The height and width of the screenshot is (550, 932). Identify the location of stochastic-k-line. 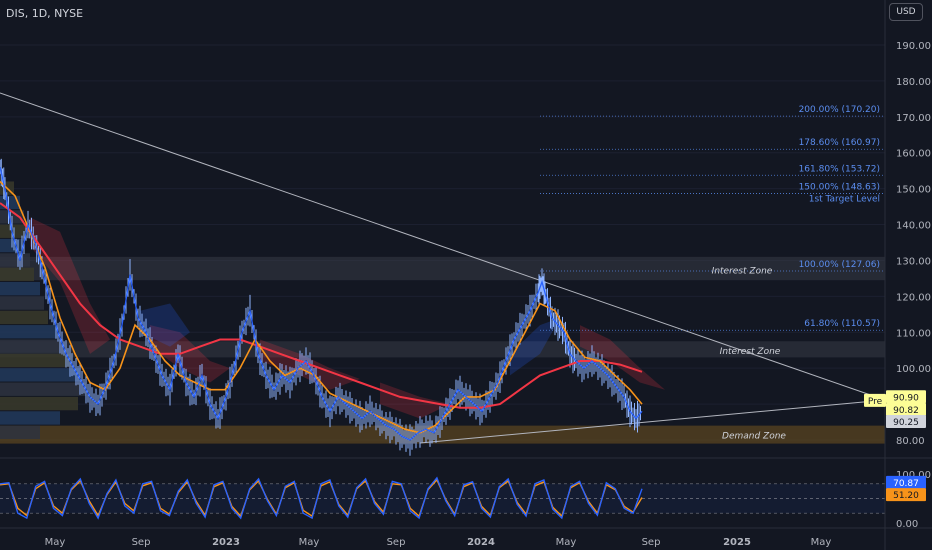
(321, 498).